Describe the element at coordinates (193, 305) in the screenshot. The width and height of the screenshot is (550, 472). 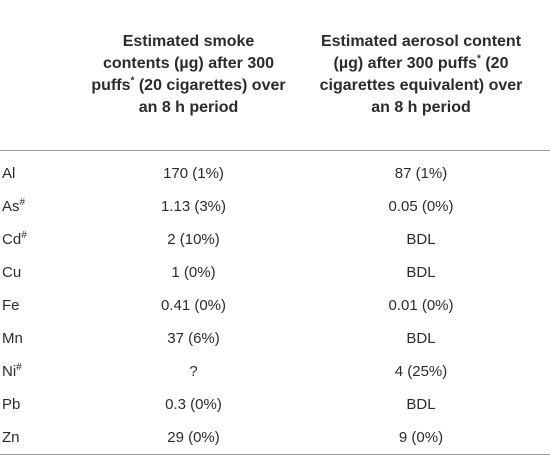
I see `smoke-value-cell: 0.41 (0%)` at that location.